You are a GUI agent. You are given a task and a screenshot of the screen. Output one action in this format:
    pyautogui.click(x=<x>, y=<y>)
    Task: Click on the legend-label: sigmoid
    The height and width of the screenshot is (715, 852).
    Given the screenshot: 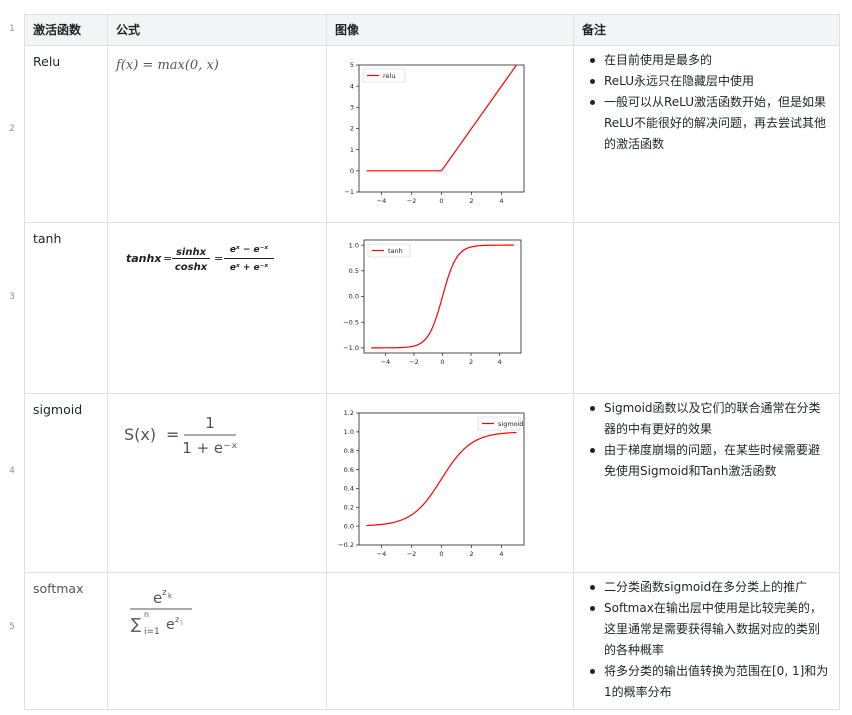 What is the action you would take?
    pyautogui.click(x=511, y=424)
    